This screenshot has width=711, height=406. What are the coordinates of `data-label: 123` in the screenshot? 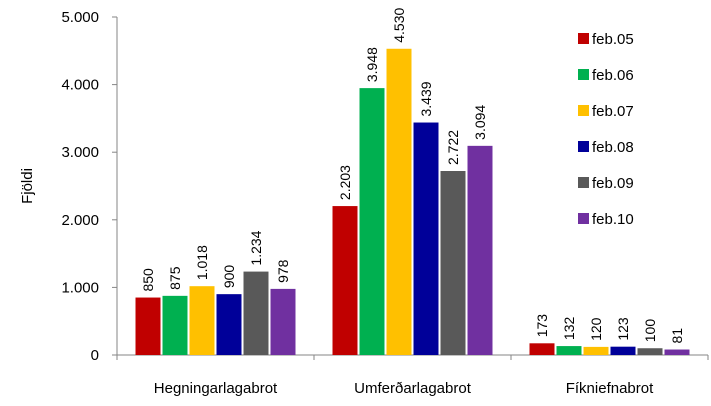 It's located at (623, 329).